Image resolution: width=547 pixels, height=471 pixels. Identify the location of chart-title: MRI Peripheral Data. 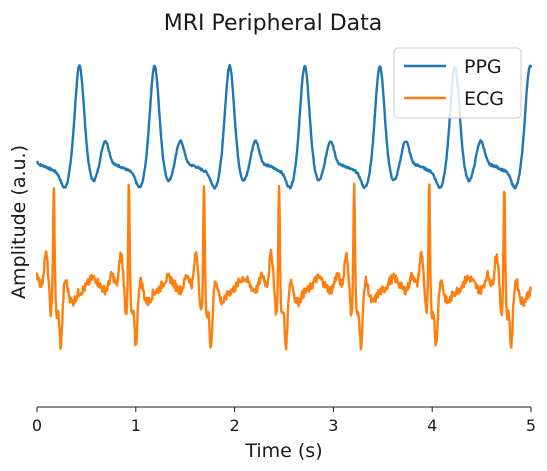
(273, 23).